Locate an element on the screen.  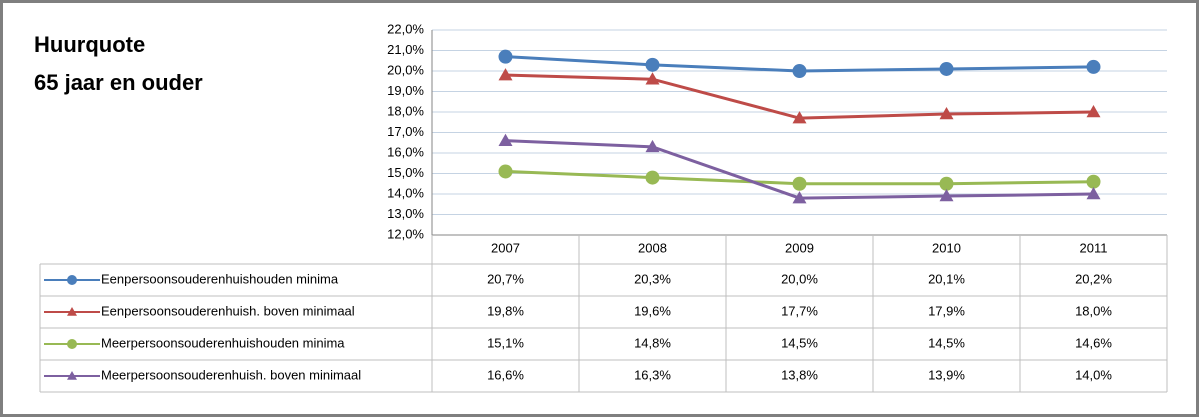
table-value: 20,0% is located at coordinates (799, 278).